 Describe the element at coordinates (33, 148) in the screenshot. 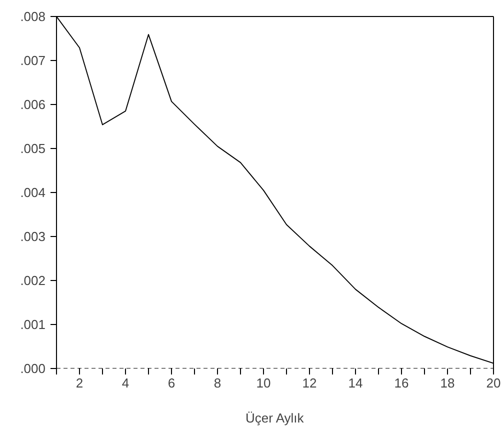

I see `y-tick-label: .005` at that location.